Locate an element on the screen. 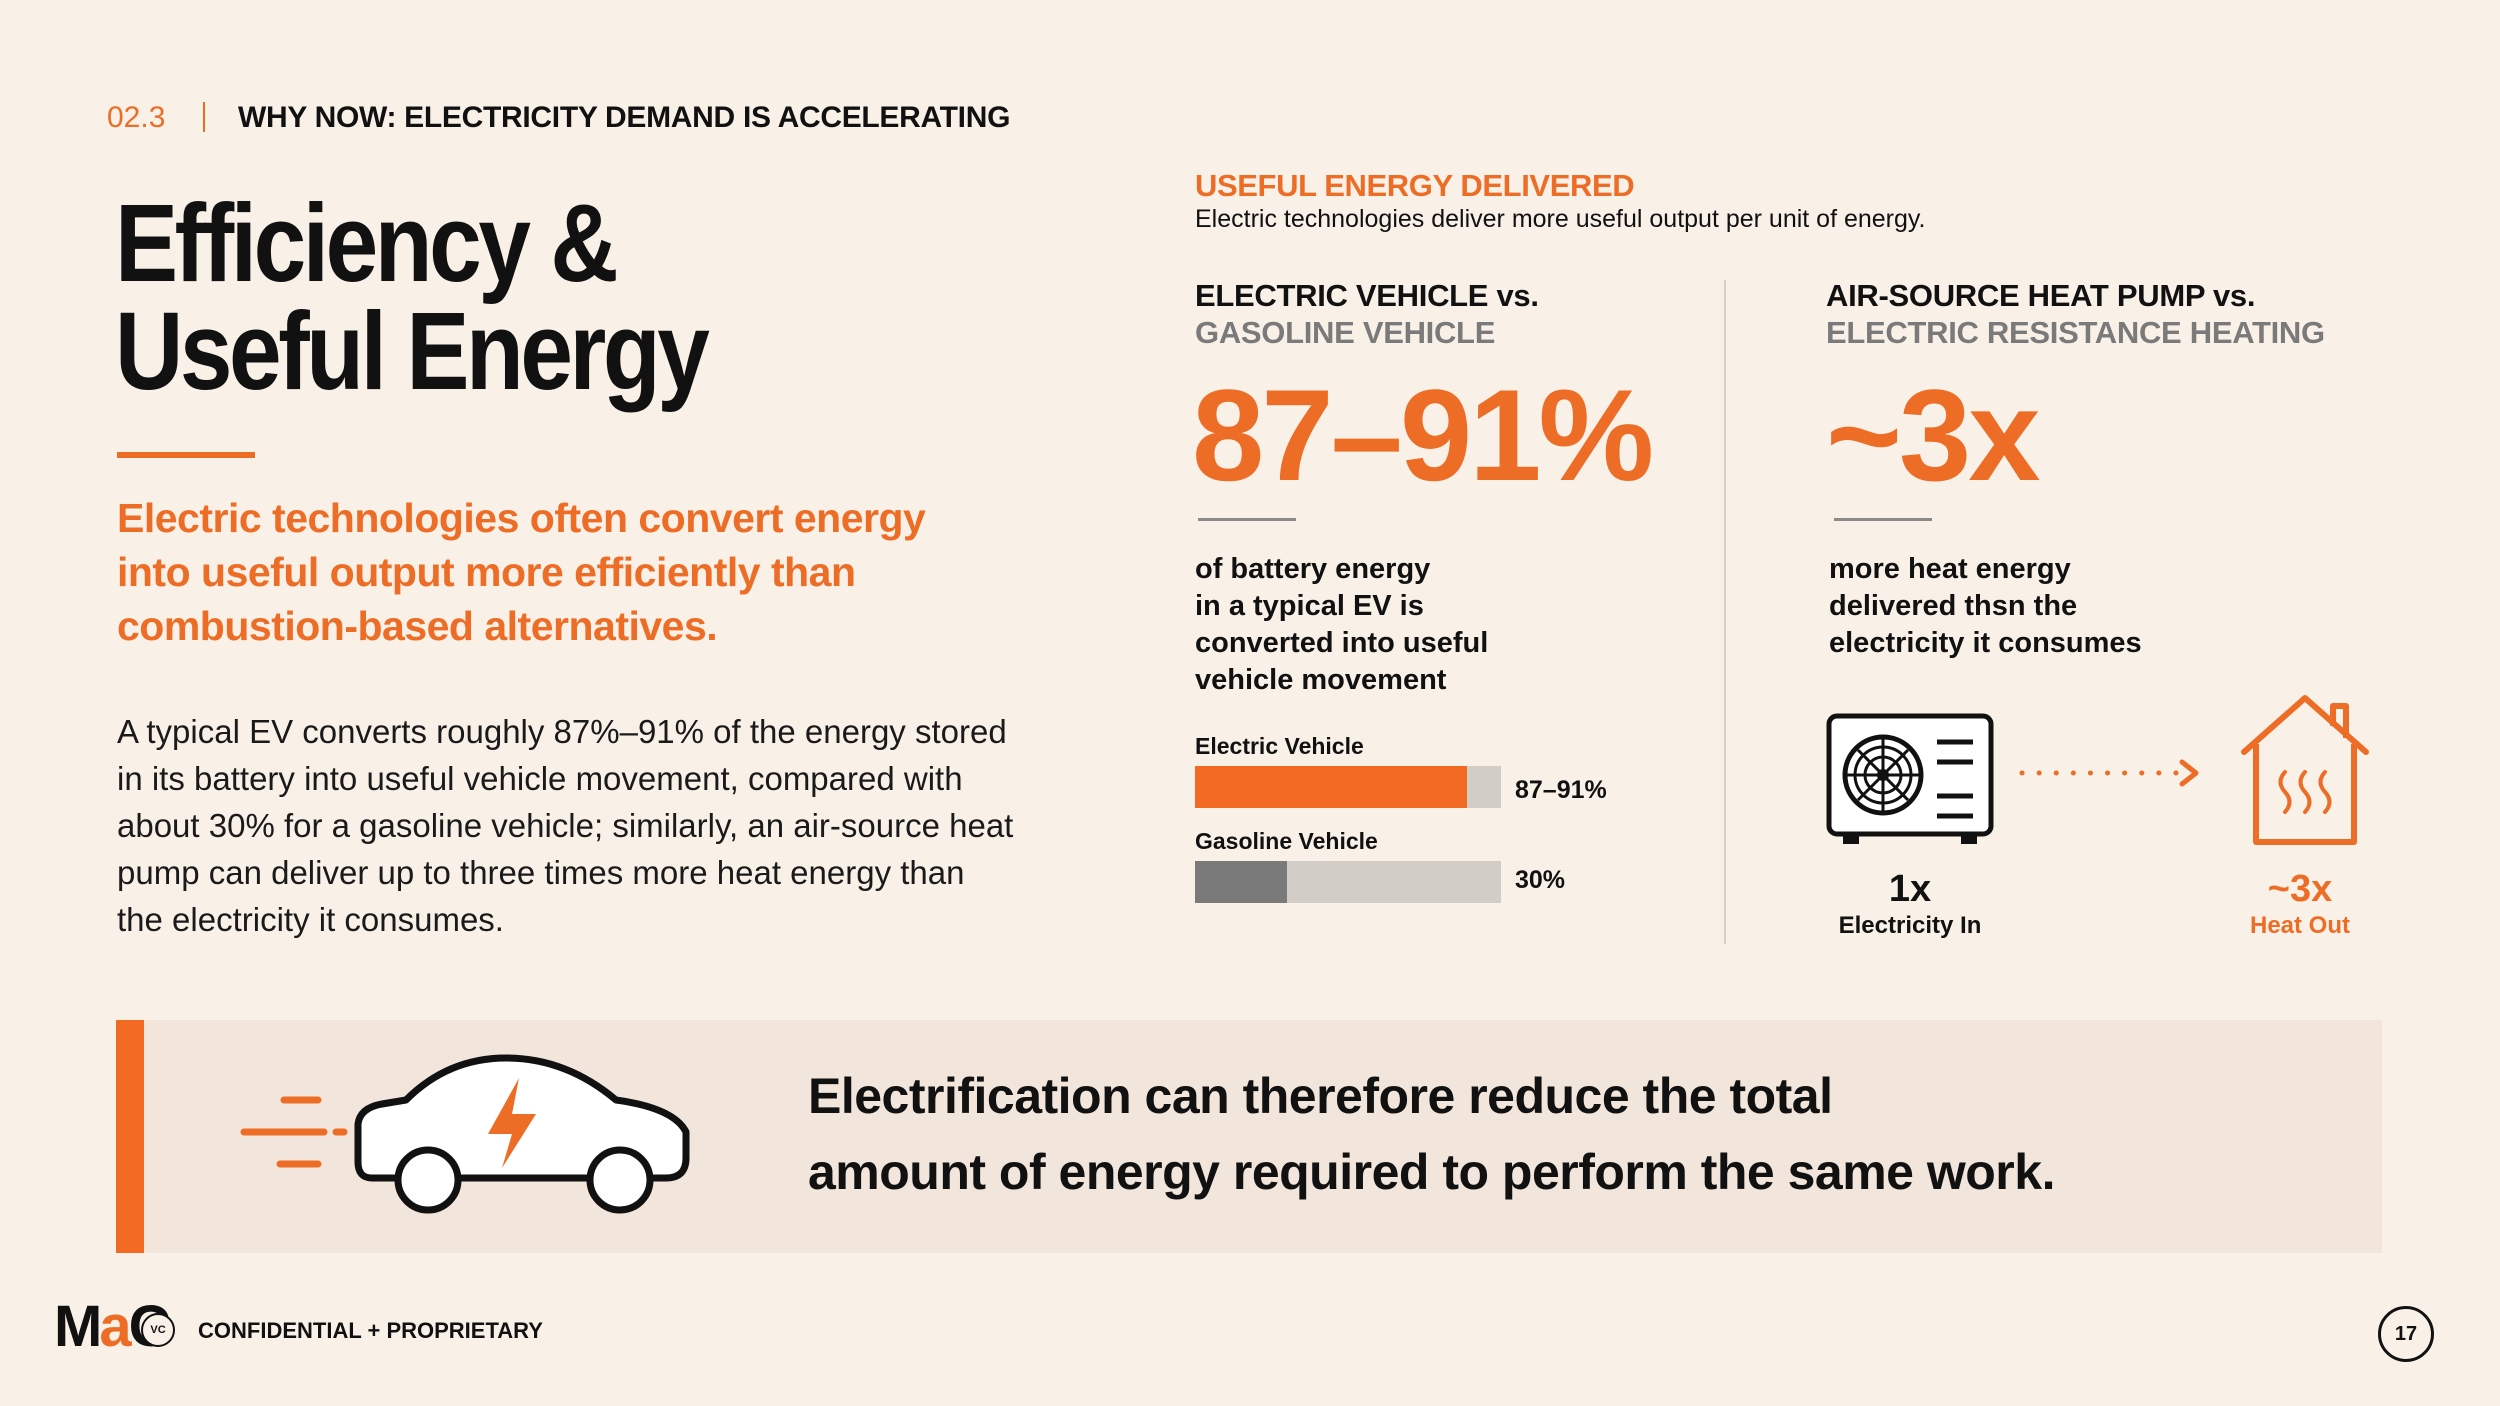 The height and width of the screenshot is (1406, 2500). logo-letter-m: M is located at coordinates (78, 1326).